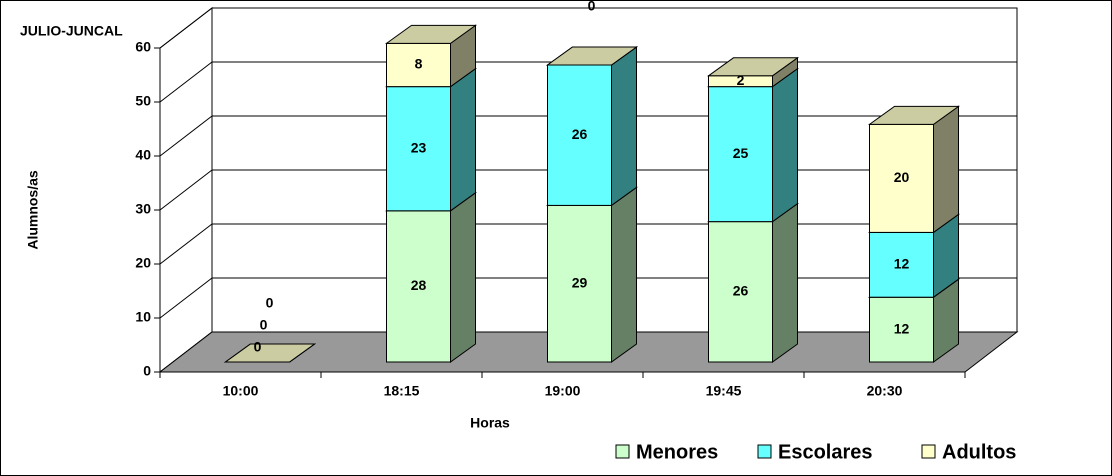 Image resolution: width=1112 pixels, height=476 pixels. Describe the element at coordinates (825, 452) in the screenshot. I see `legend-label: Escolares` at that location.